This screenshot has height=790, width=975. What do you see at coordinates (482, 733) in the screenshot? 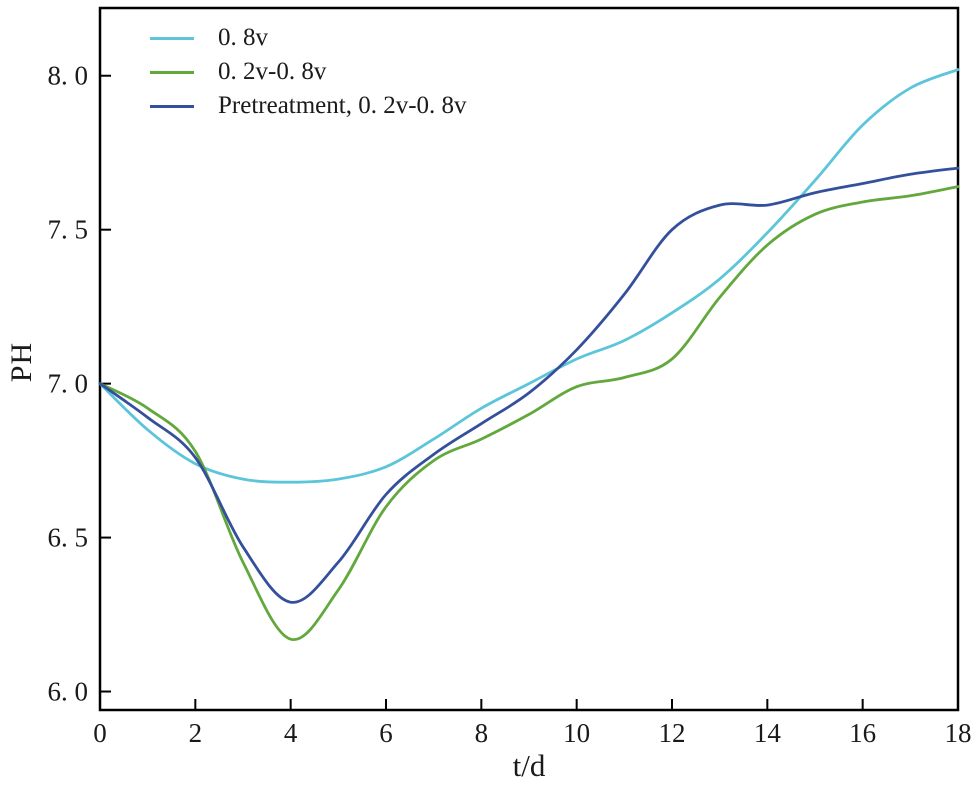
I see `x-tick-label: 8` at bounding box center [482, 733].